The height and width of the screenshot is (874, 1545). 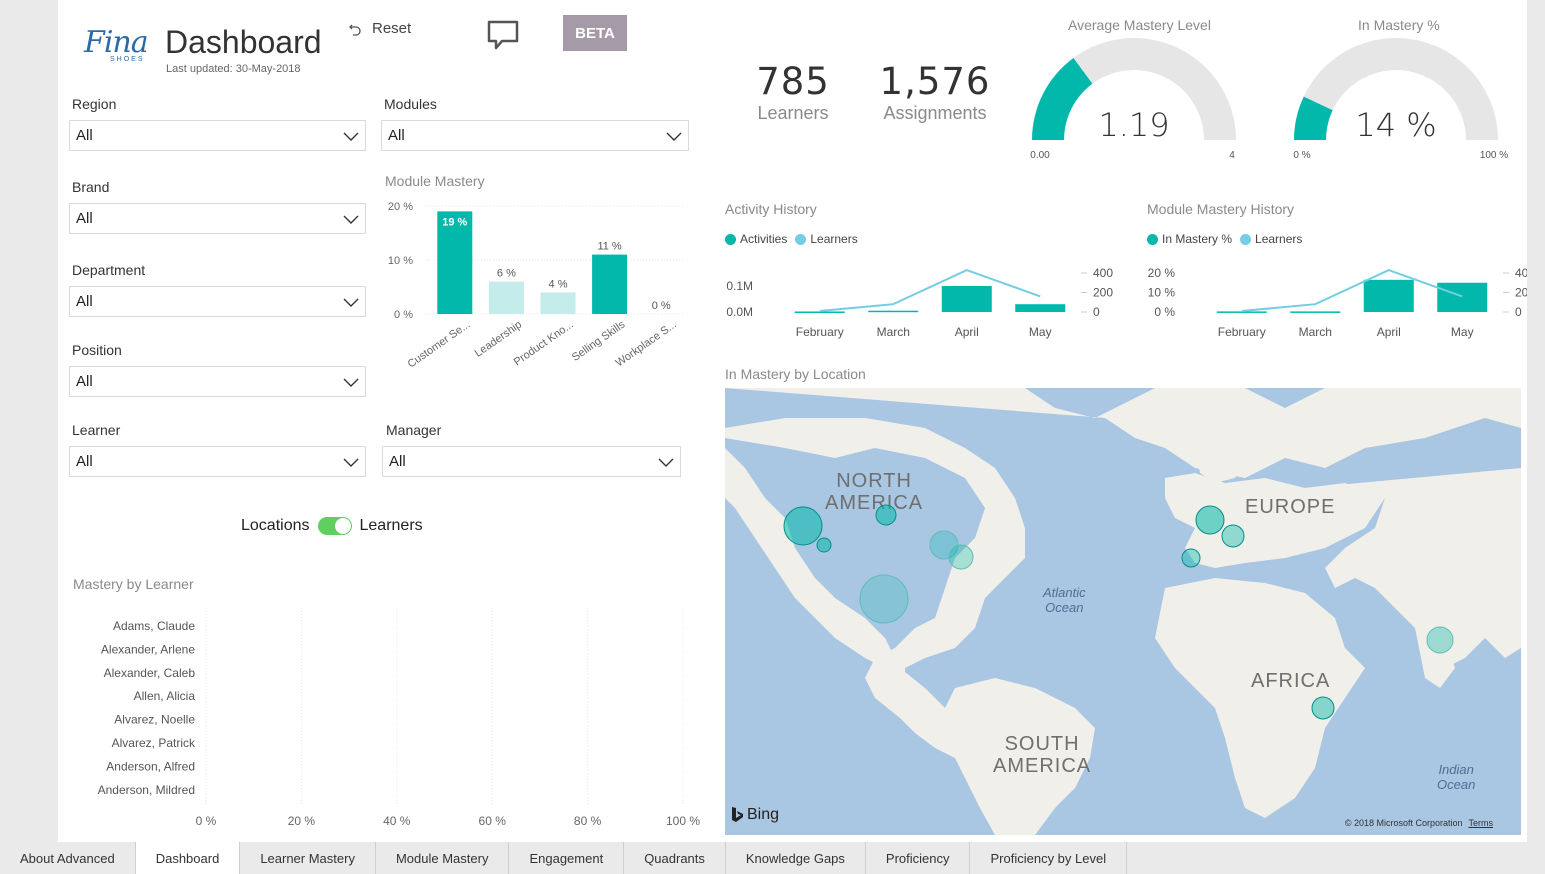 What do you see at coordinates (683, 821) in the screenshot?
I see `x-tick-label: 100 %` at bounding box center [683, 821].